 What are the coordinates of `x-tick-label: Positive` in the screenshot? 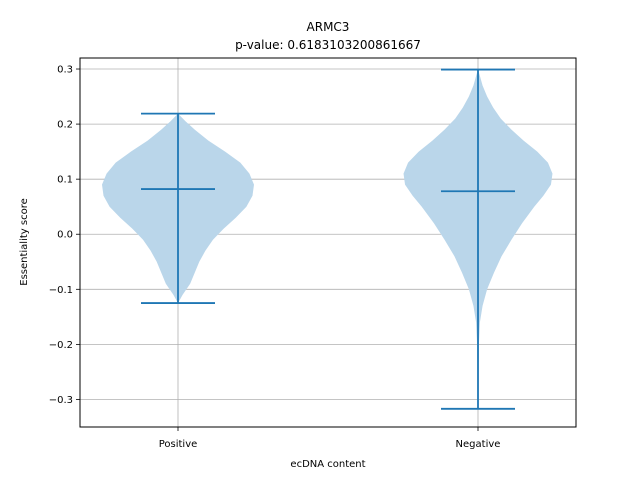 It's located at (178, 444).